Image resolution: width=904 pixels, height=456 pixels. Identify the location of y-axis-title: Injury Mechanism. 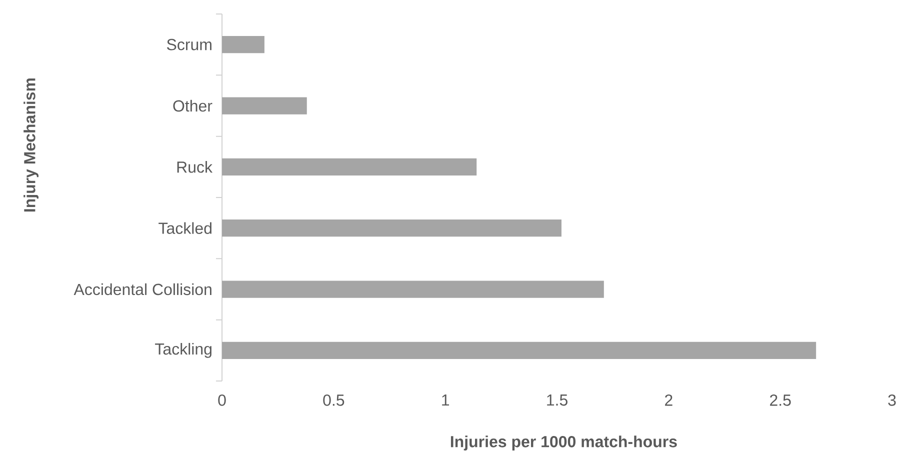
(31, 145).